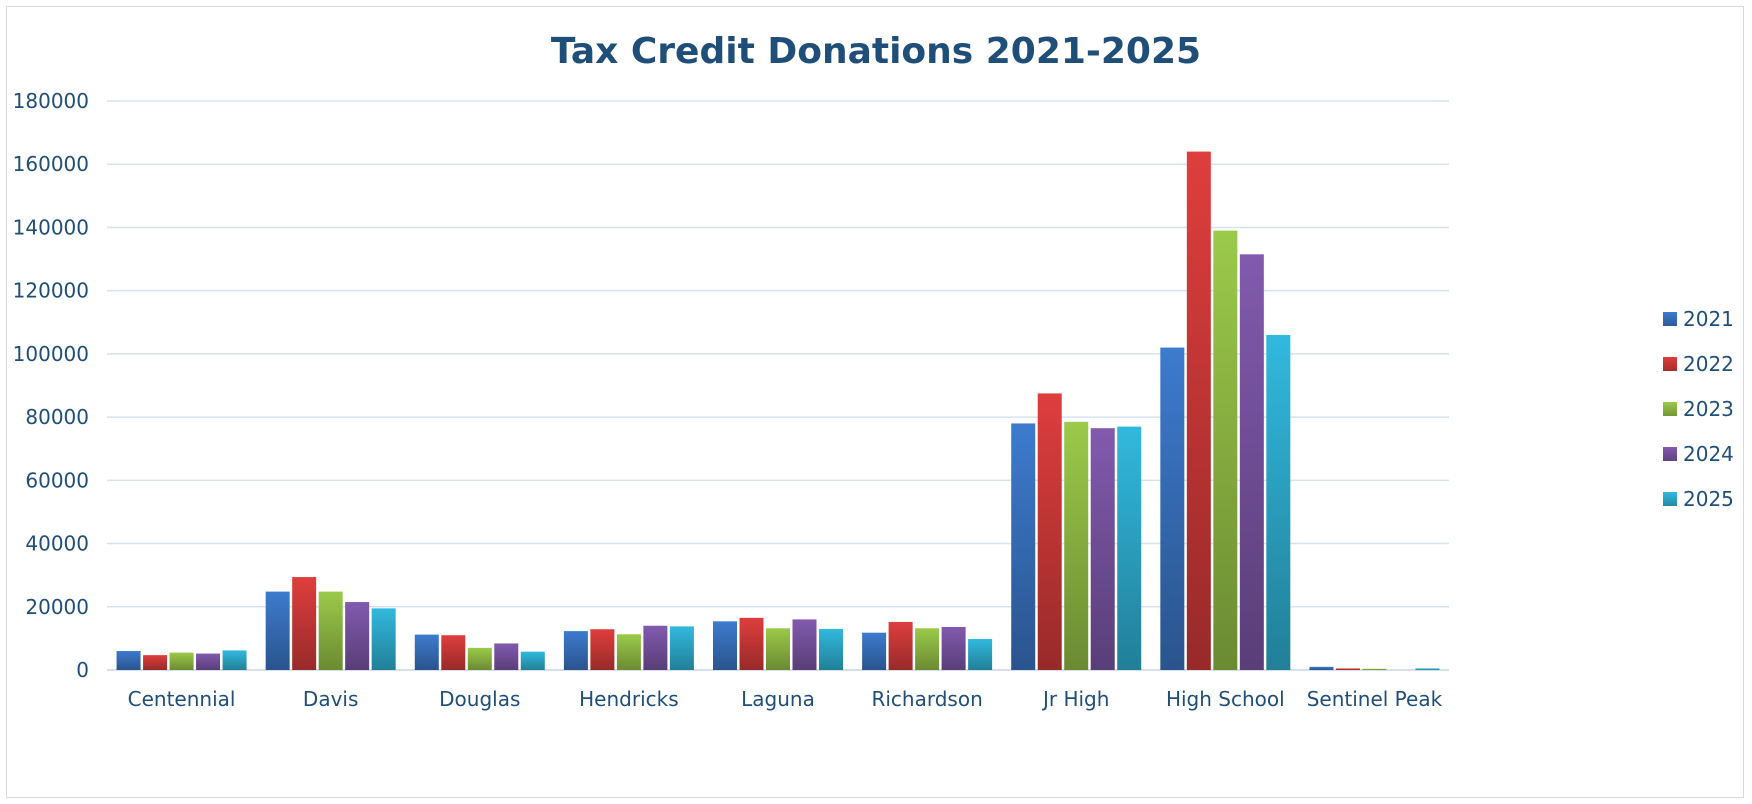 Image resolution: width=1752 pixels, height=804 pixels. Describe the element at coordinates (1075, 699) in the screenshot. I see `x-category-label: Jr High` at that location.